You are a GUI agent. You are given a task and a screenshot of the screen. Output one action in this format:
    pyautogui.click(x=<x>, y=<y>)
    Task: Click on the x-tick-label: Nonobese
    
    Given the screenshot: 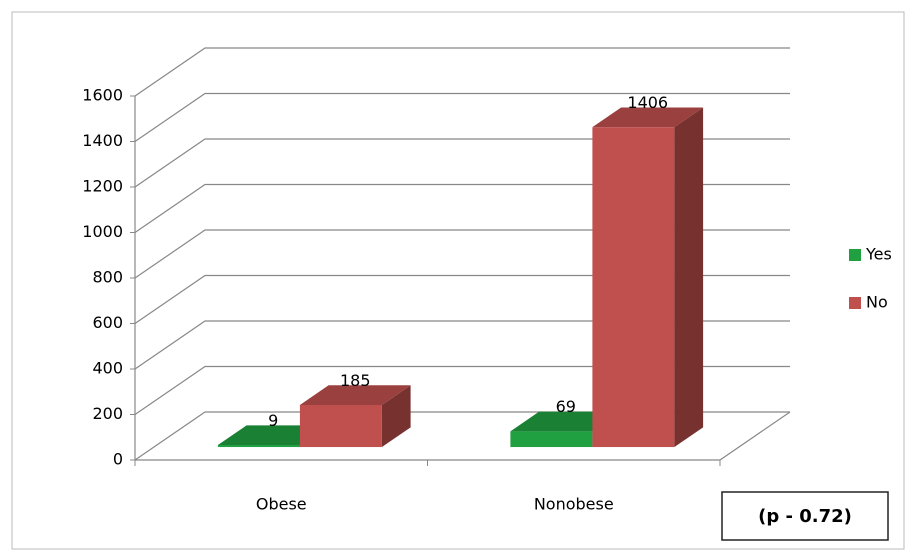 What is the action you would take?
    pyautogui.click(x=574, y=504)
    